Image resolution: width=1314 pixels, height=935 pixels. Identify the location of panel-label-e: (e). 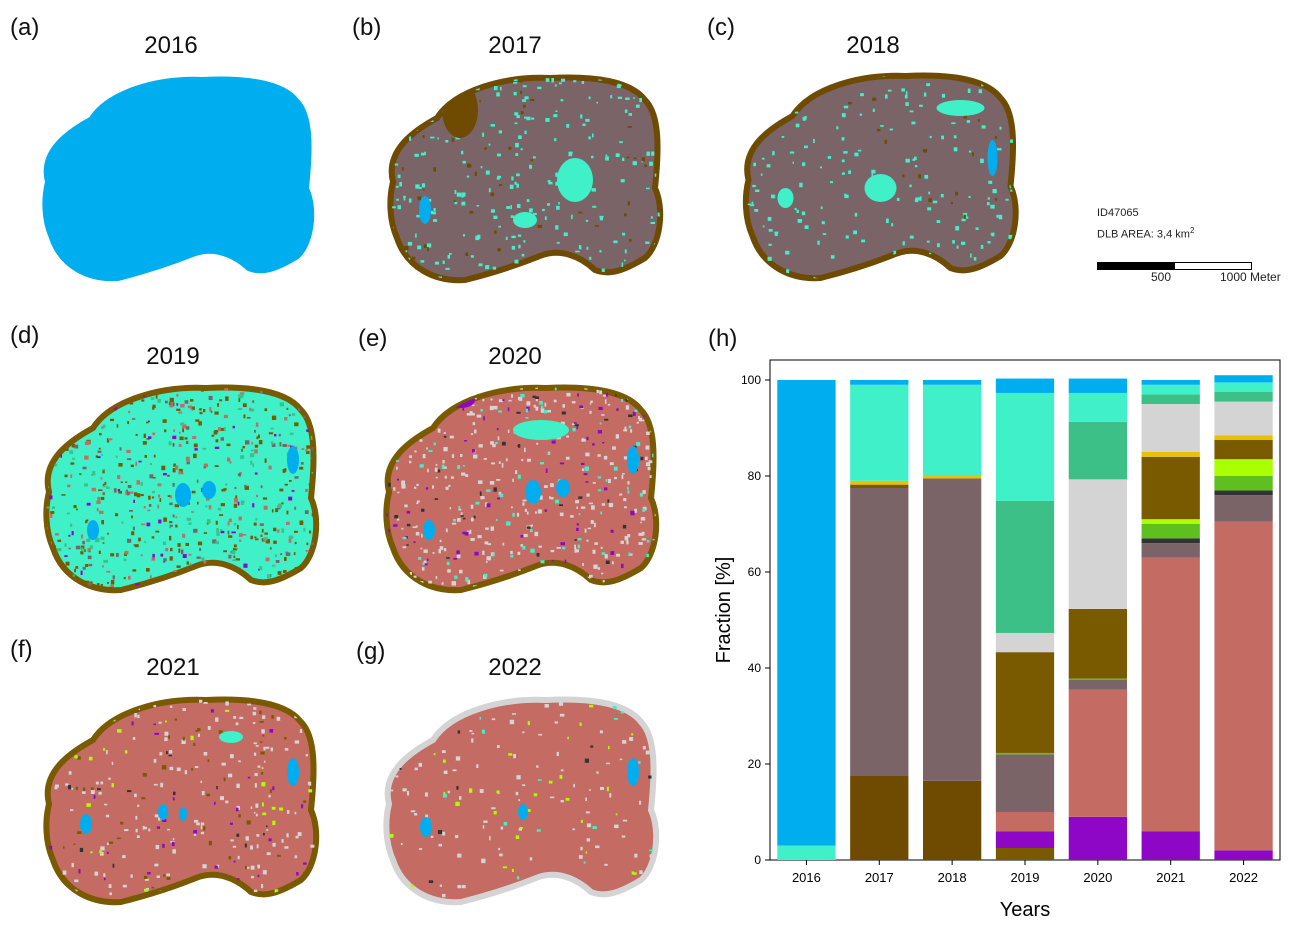
(373, 338).